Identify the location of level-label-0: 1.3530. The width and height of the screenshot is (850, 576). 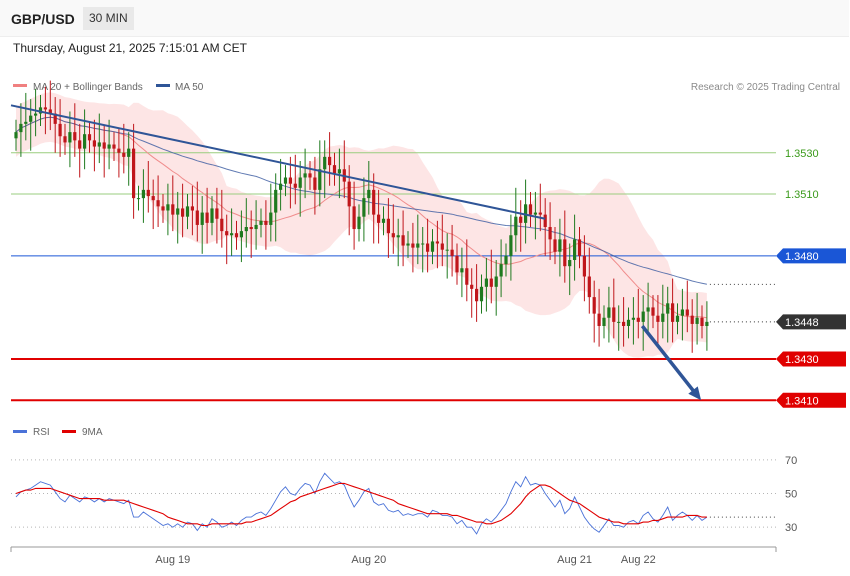
(802, 154).